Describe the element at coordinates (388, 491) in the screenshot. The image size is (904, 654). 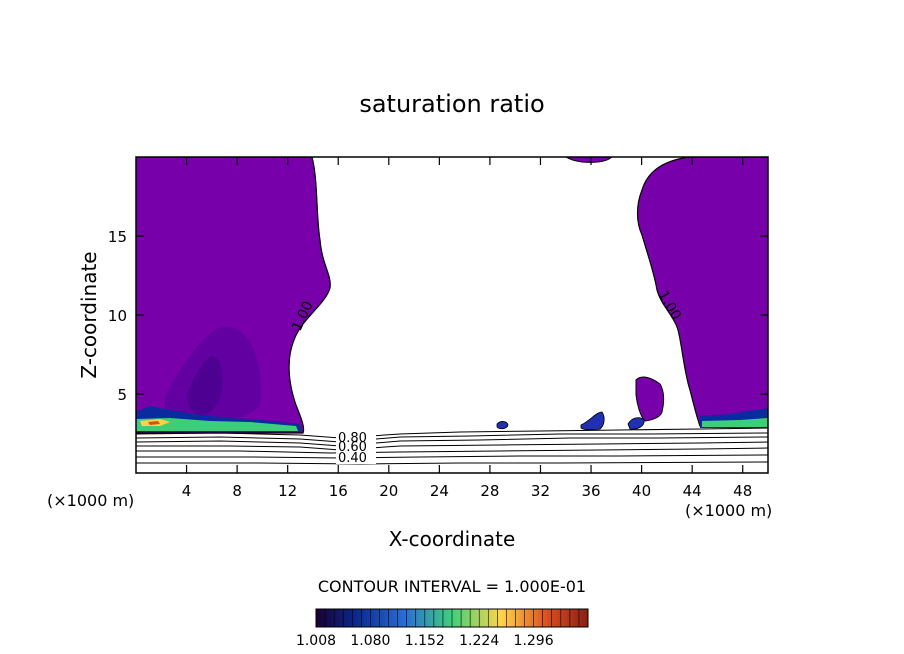
I see `x-tick-label: 20` at that location.